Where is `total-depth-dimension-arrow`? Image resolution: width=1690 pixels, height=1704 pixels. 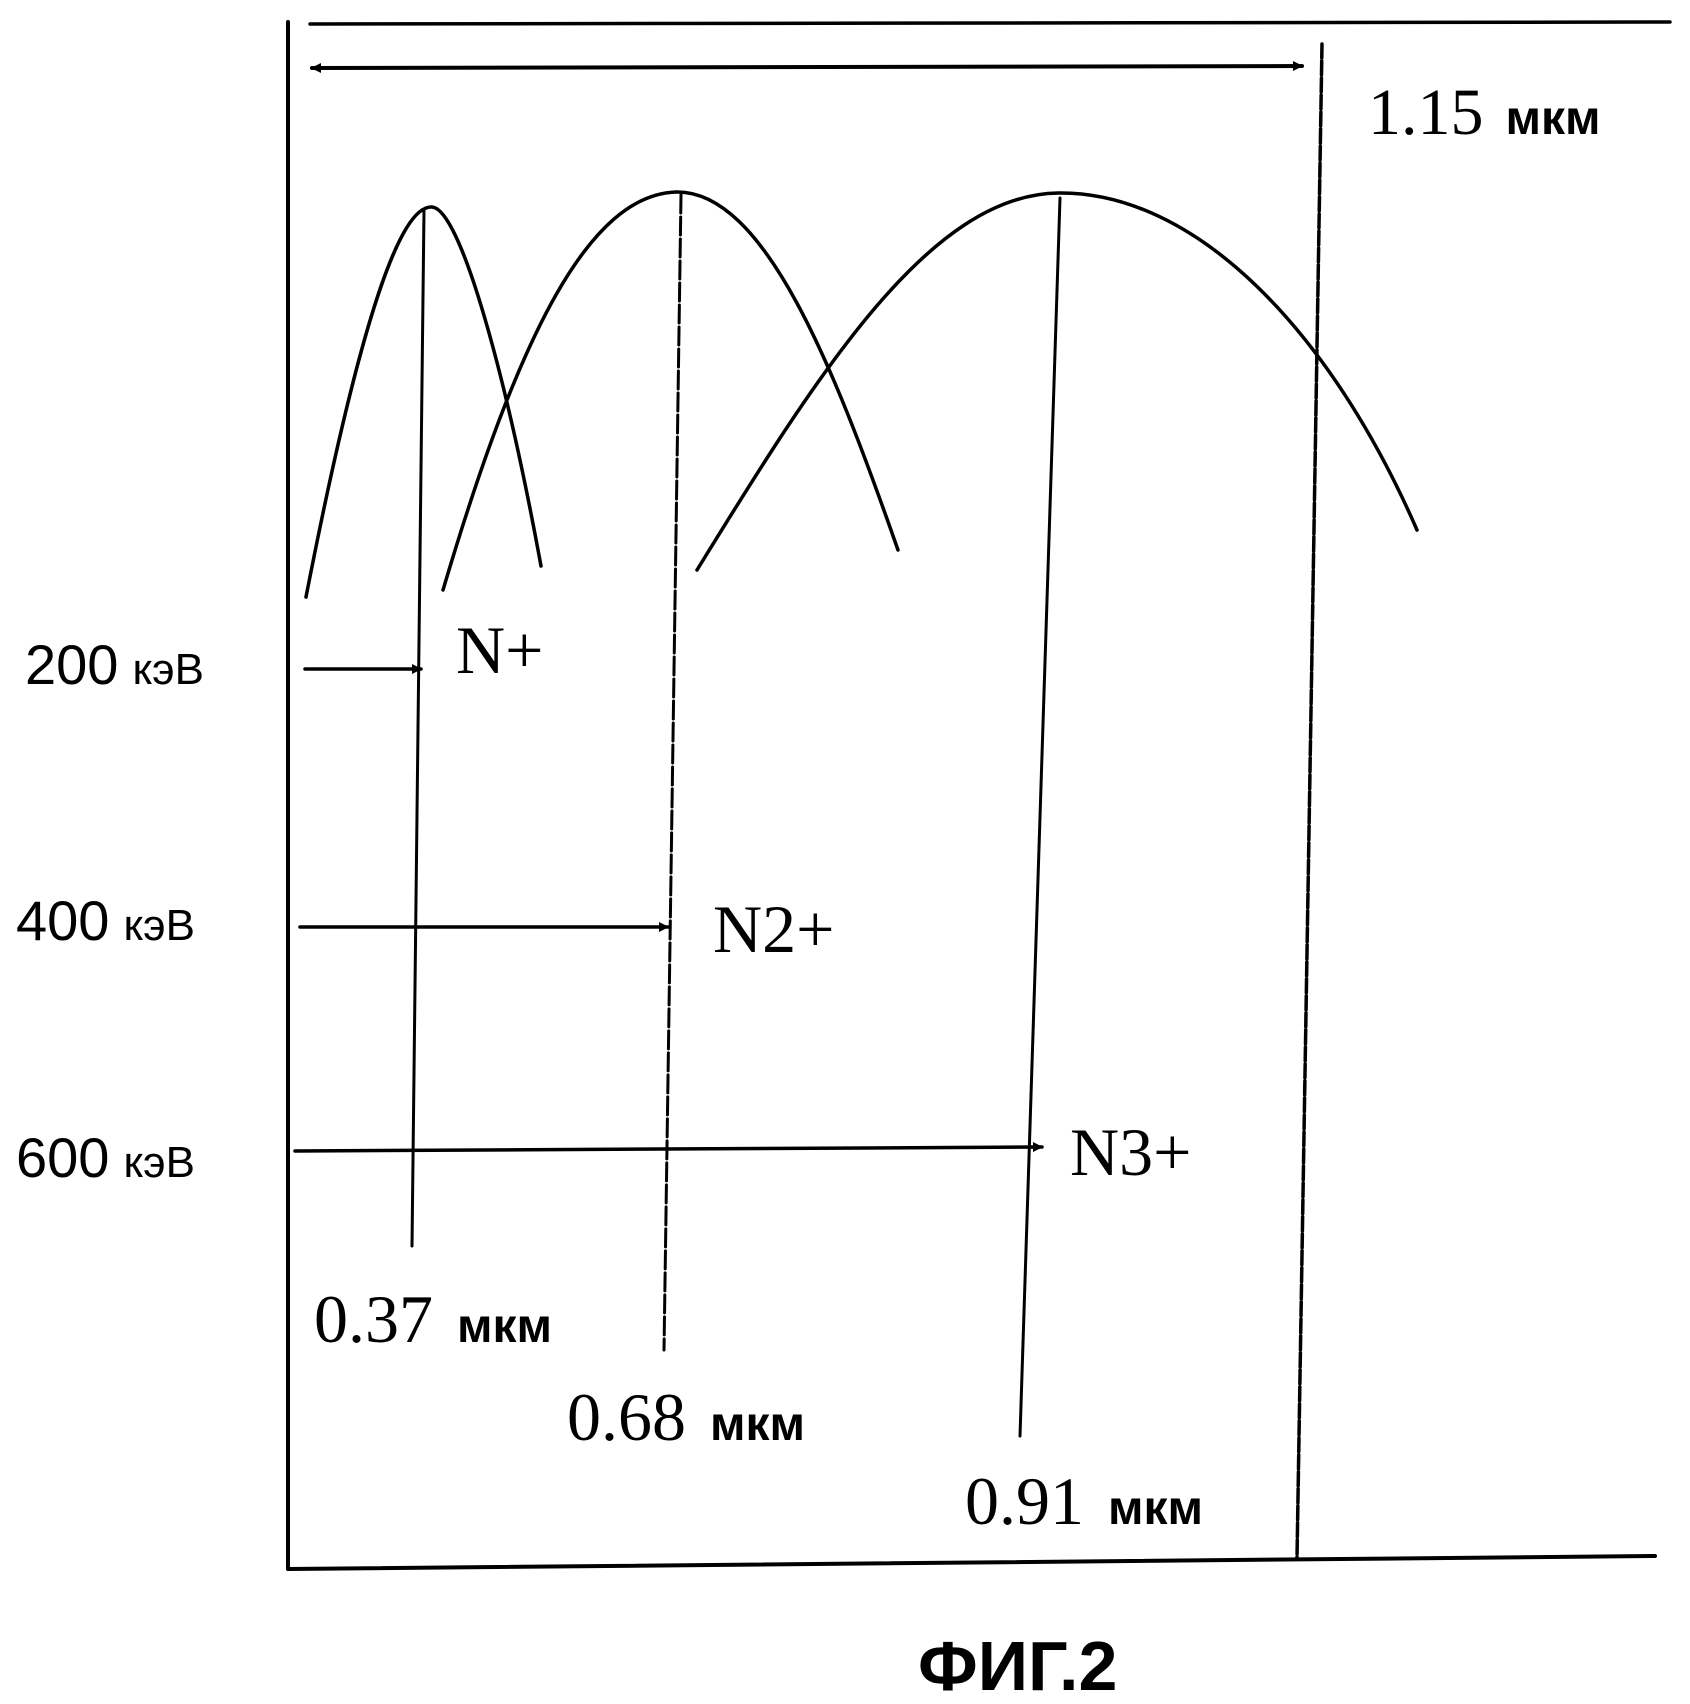
total-depth-dimension-arrow is located at coordinates (807, 67).